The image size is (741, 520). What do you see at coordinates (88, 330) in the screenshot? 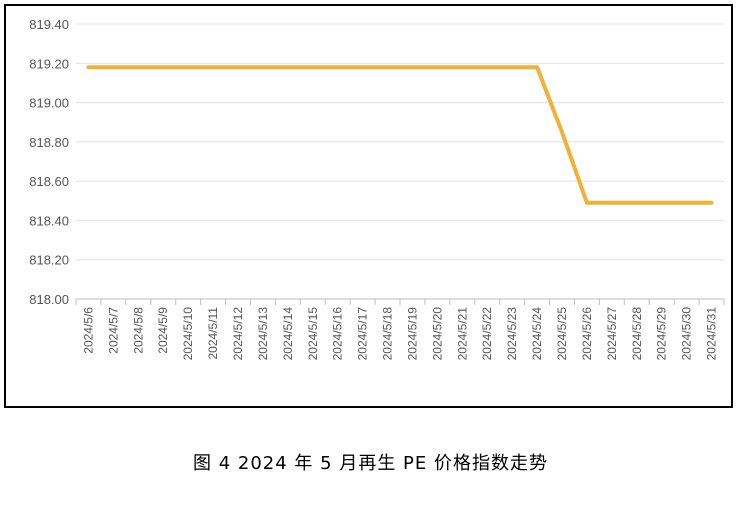
I see `x-tick-label: 2024/5/6` at bounding box center [88, 330].